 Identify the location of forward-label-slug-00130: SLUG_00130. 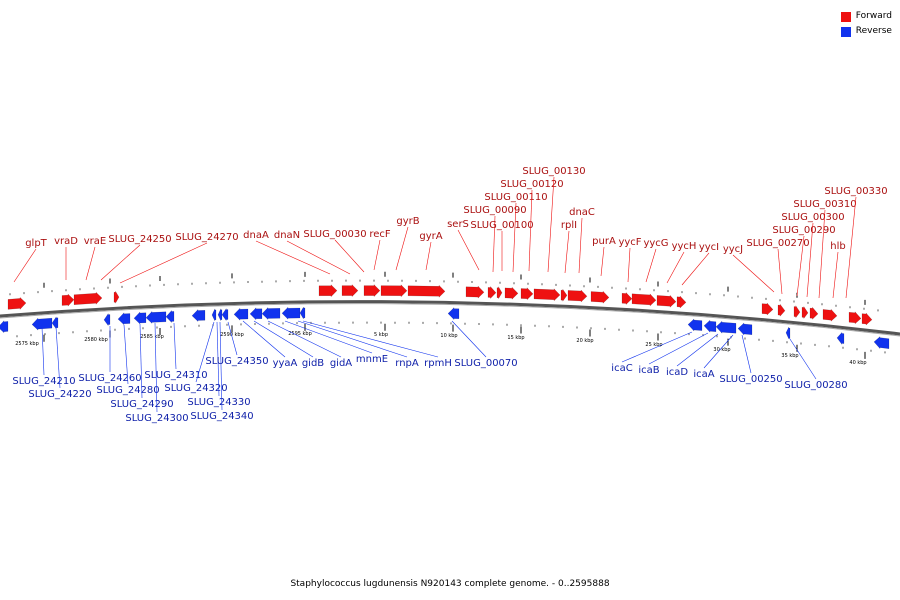
(553, 171).